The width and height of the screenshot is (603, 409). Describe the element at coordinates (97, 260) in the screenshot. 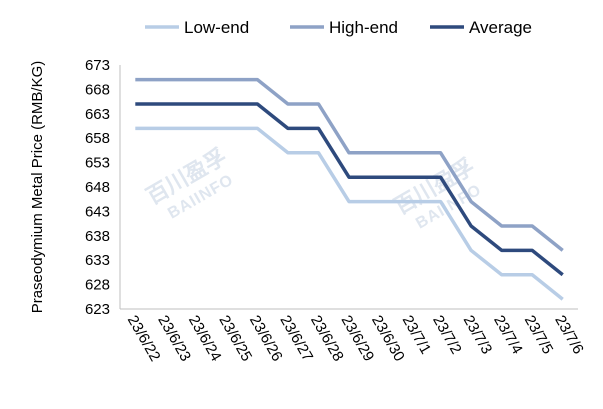

I see `y-tick-label: 633` at that location.